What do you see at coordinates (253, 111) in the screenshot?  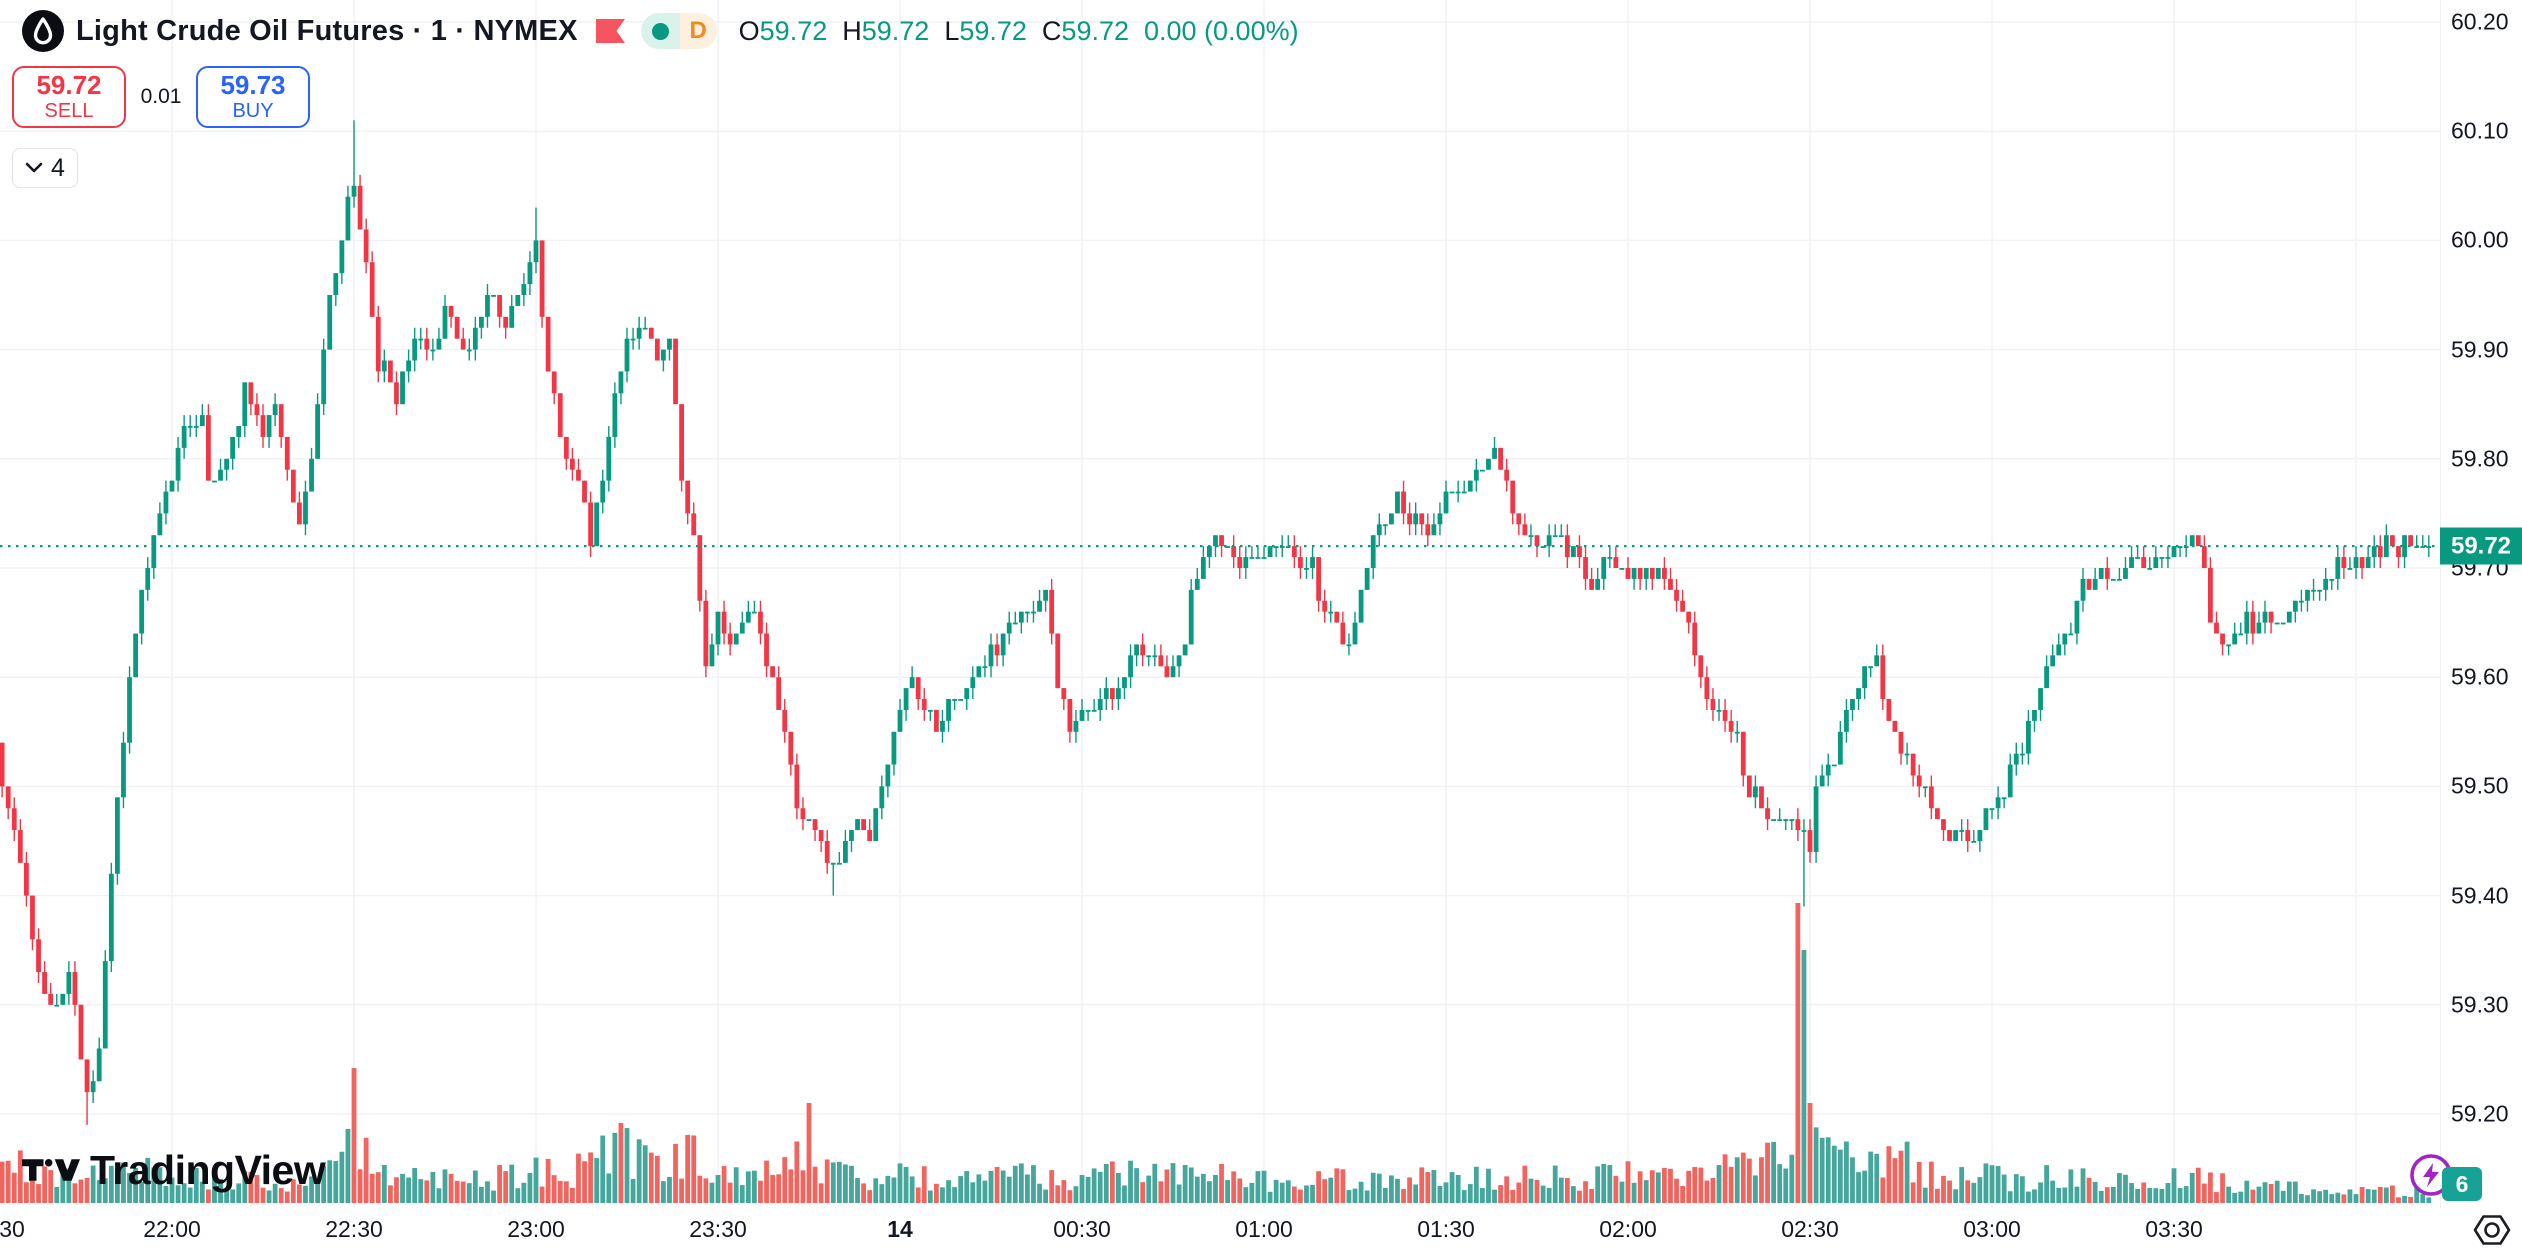 I see `buy-label: BUY` at bounding box center [253, 111].